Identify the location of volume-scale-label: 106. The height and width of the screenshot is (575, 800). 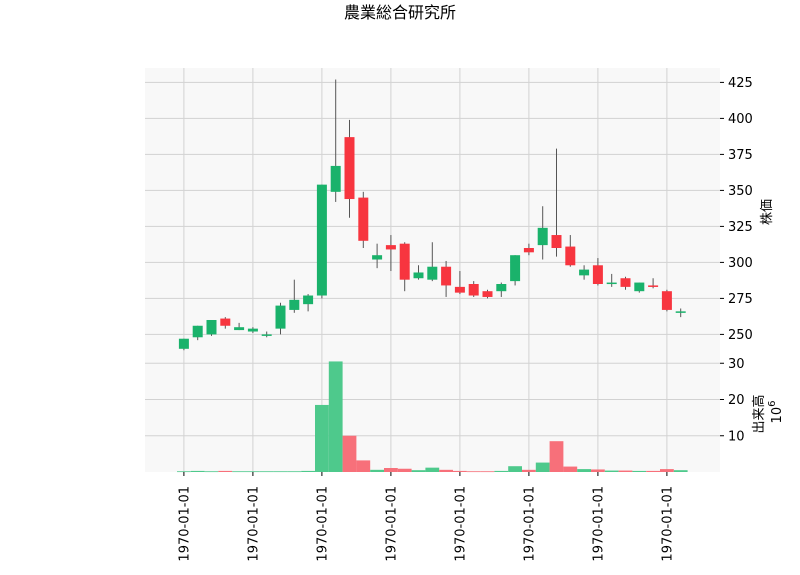
(776, 412).